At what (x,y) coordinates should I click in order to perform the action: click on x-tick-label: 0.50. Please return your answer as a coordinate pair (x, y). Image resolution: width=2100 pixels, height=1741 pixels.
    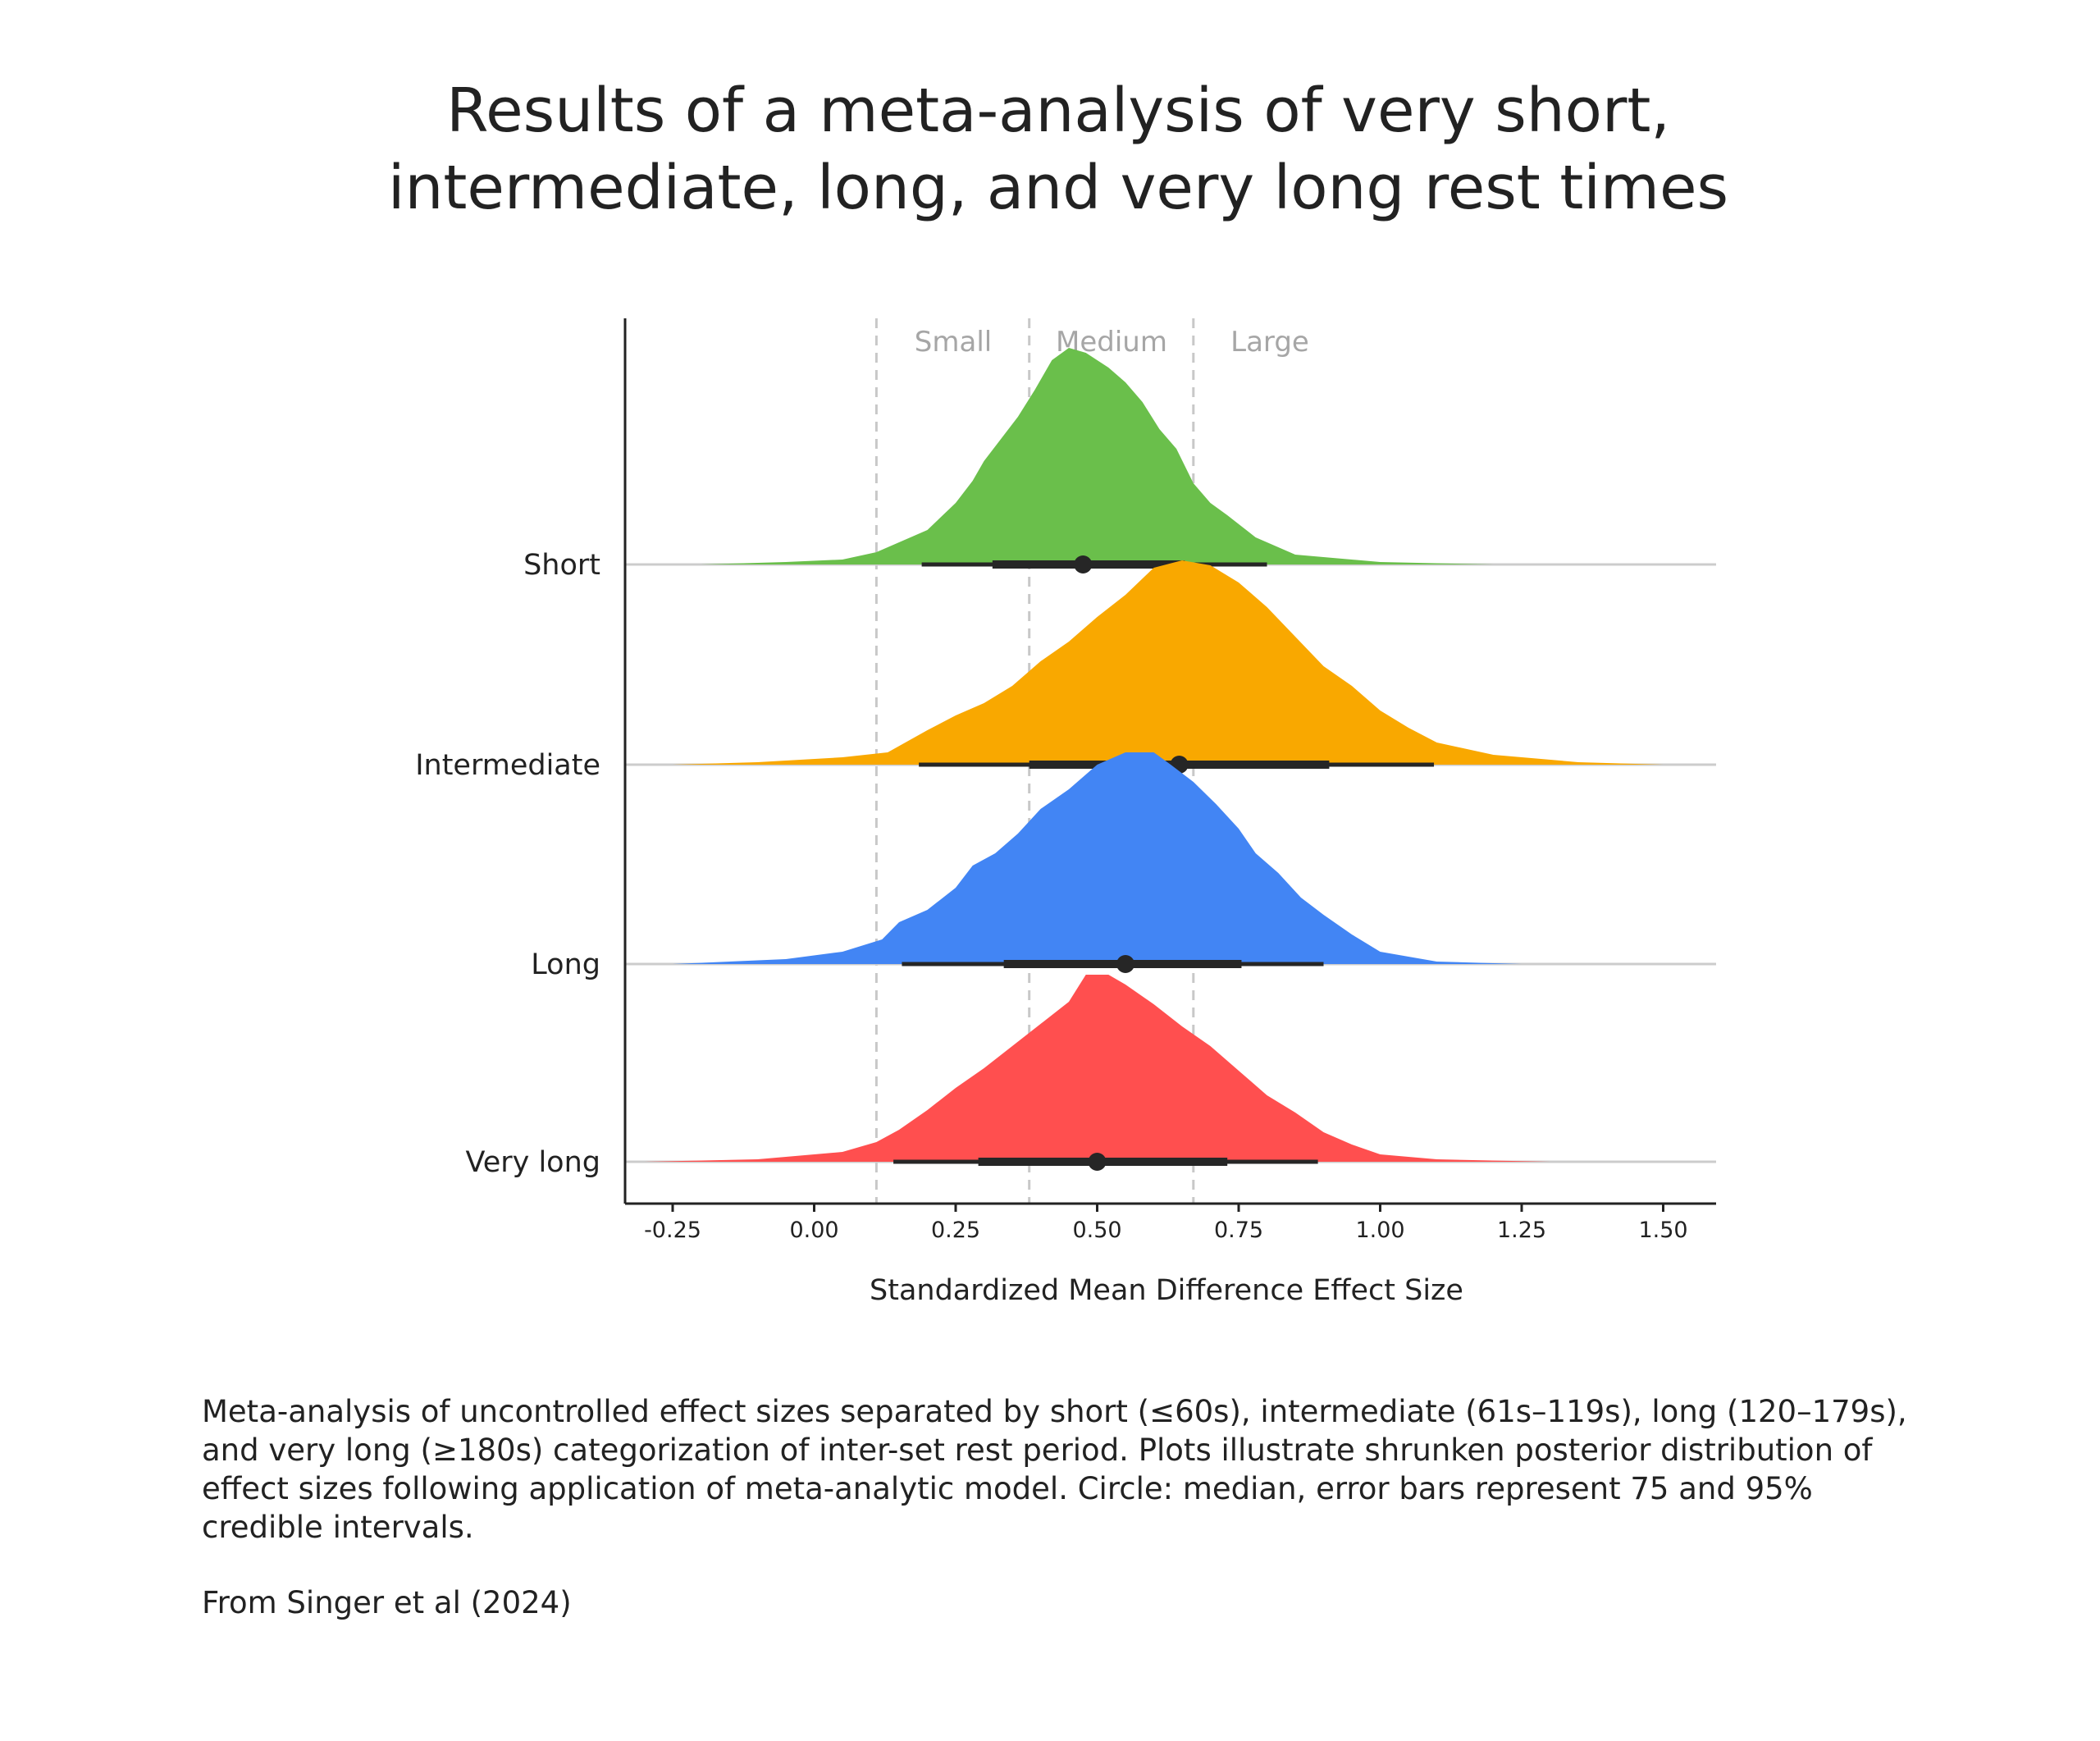
    Looking at the image, I should click on (1096, 1230).